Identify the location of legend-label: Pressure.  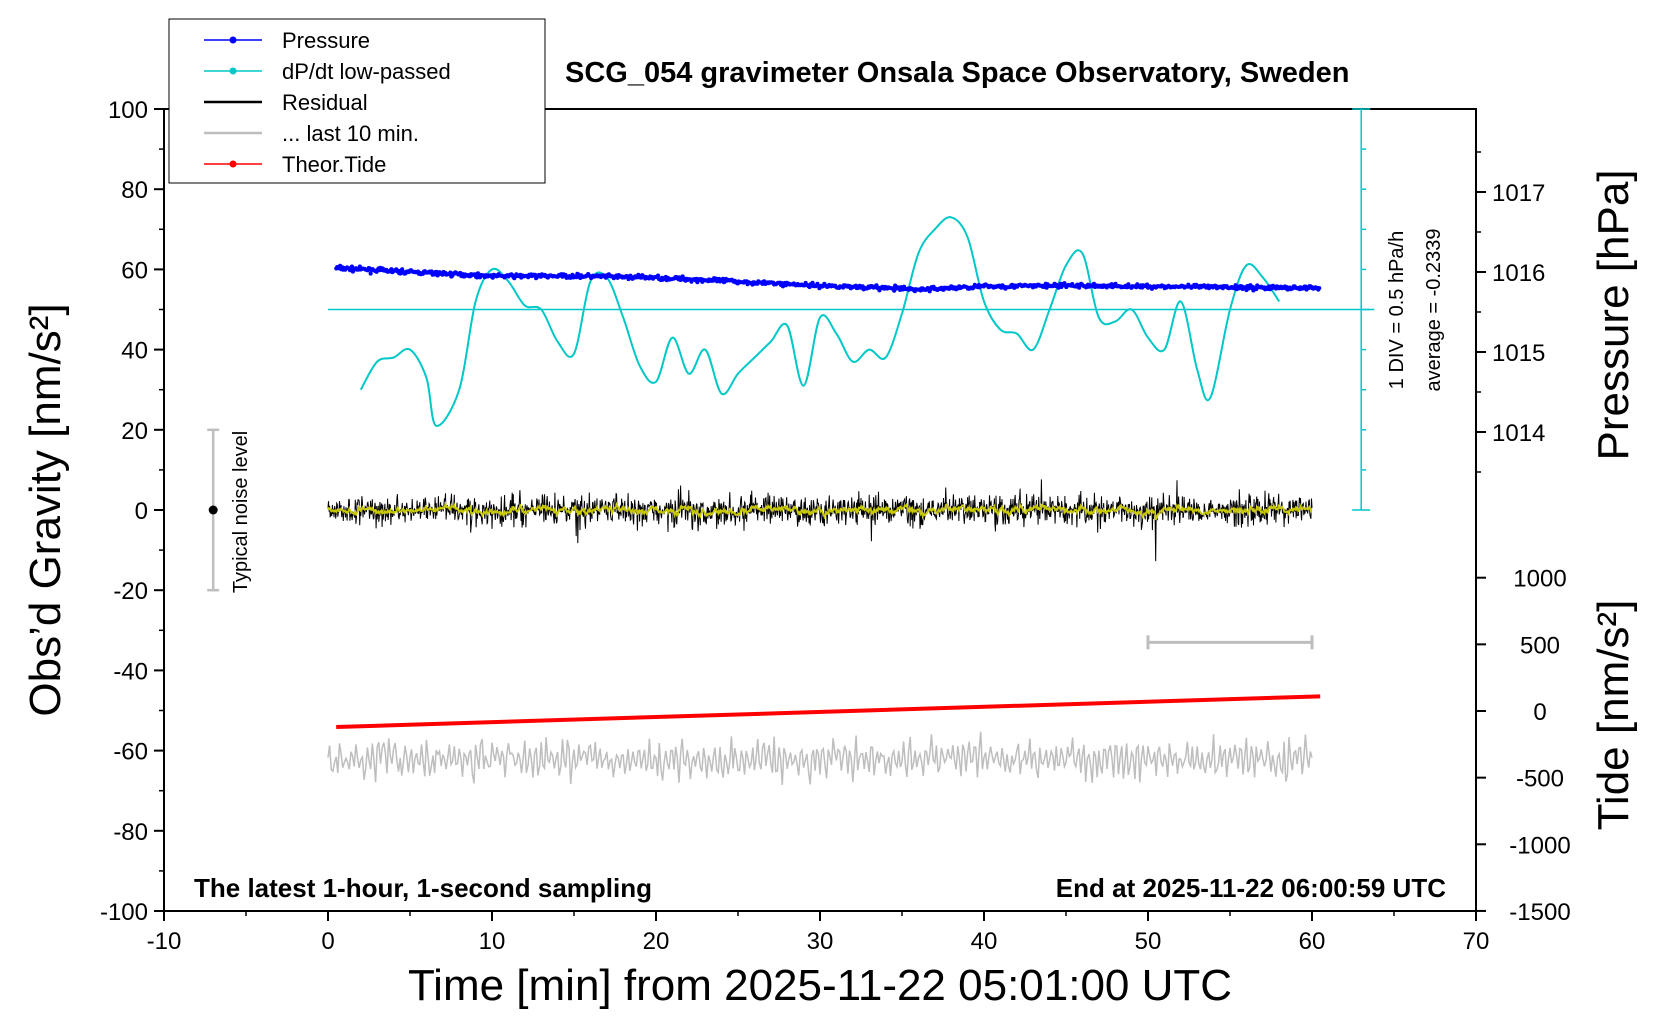
(326, 40).